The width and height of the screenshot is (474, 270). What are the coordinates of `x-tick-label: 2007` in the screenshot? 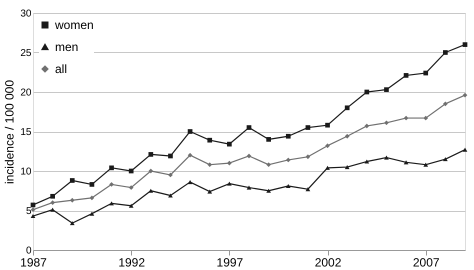 It's located at (426, 263).